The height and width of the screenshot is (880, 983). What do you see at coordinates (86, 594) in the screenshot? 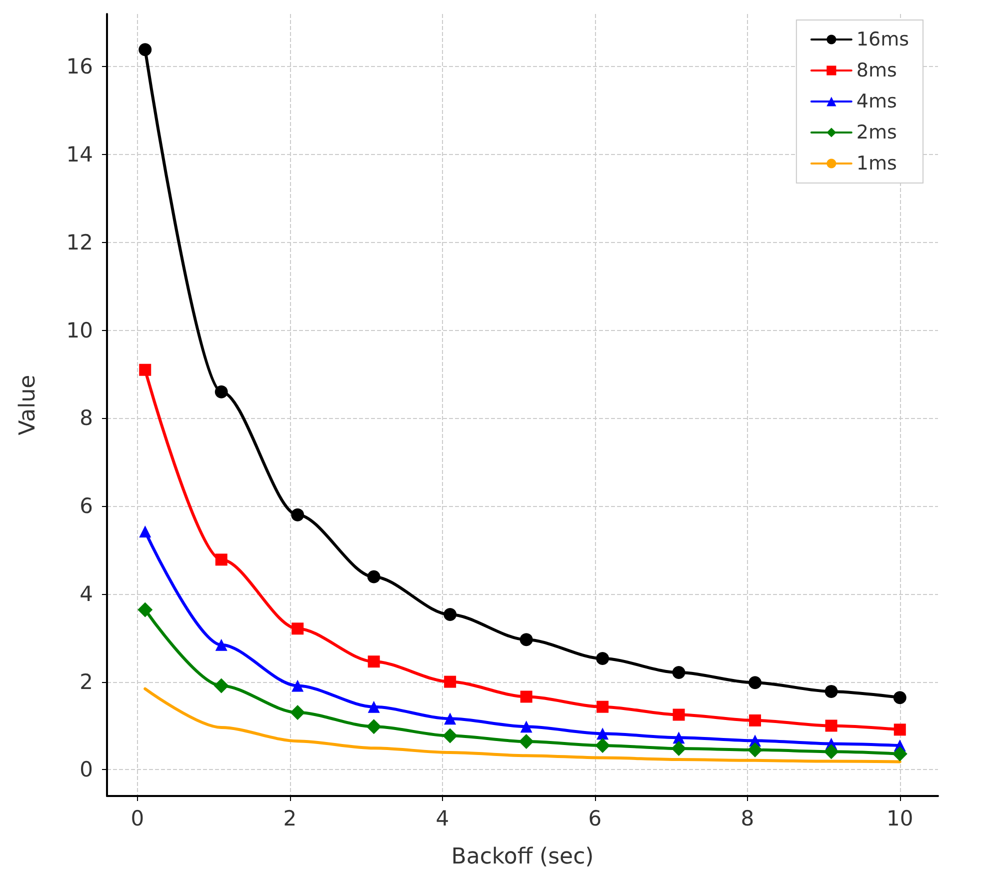
I see `y-tick-label: 4` at bounding box center [86, 594].